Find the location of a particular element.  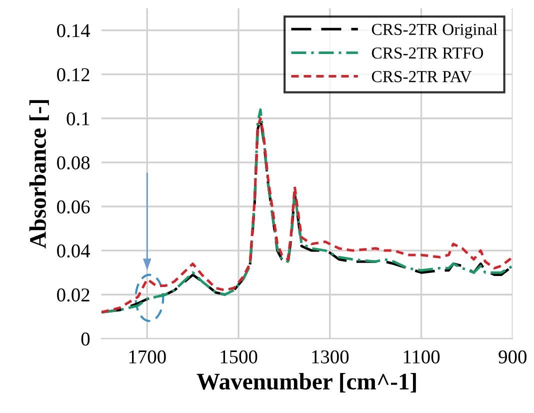

x-tick-label: 1500 is located at coordinates (239, 357).